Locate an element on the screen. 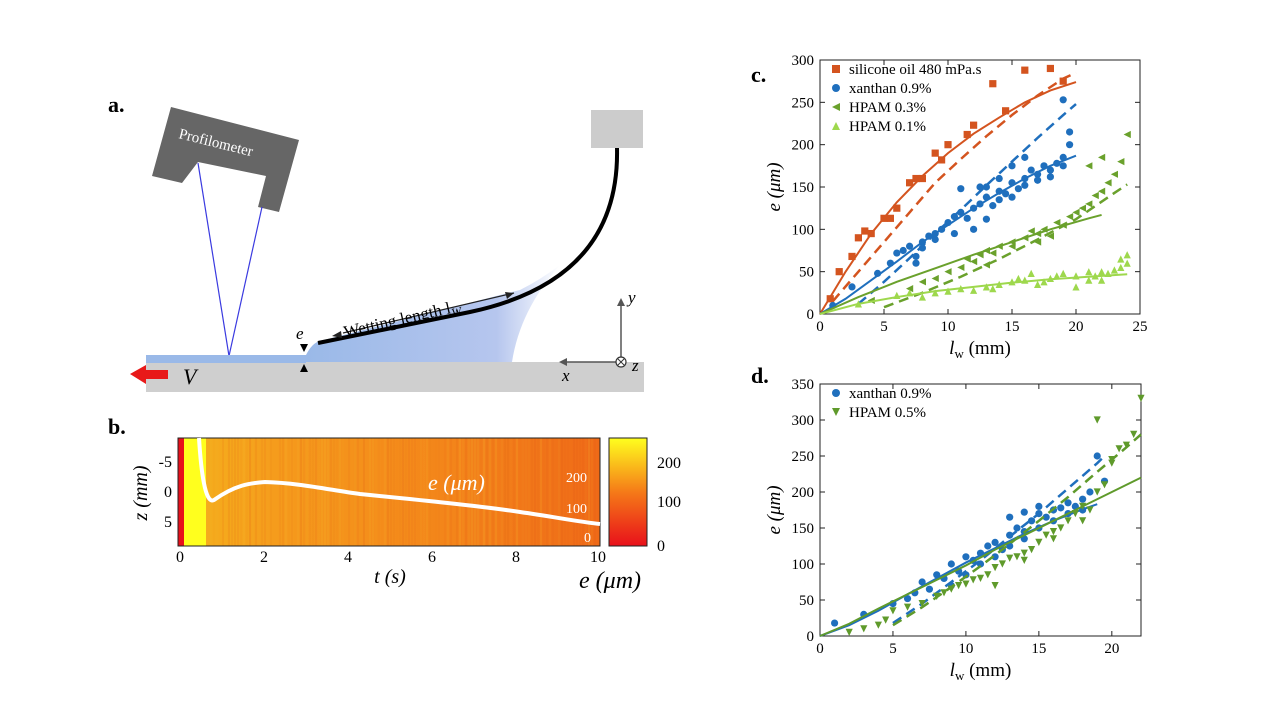 The height and width of the screenshot is (720, 1280). thickness-label: e is located at coordinates (300, 333).